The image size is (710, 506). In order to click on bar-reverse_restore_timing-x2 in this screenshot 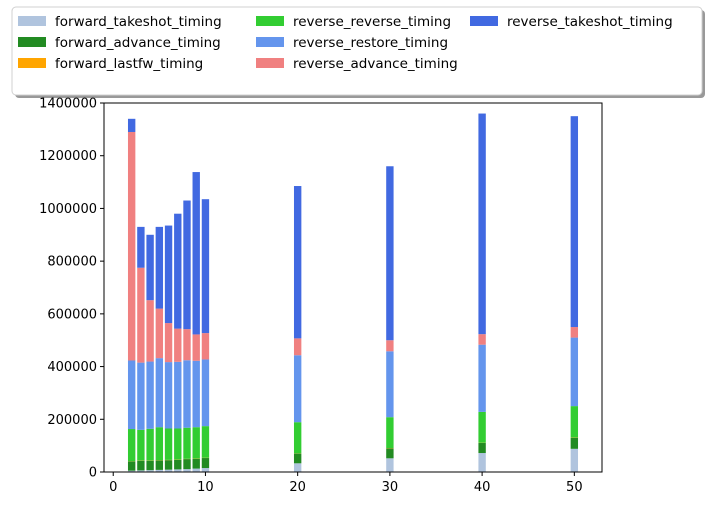, I will do `click(131, 395)`.